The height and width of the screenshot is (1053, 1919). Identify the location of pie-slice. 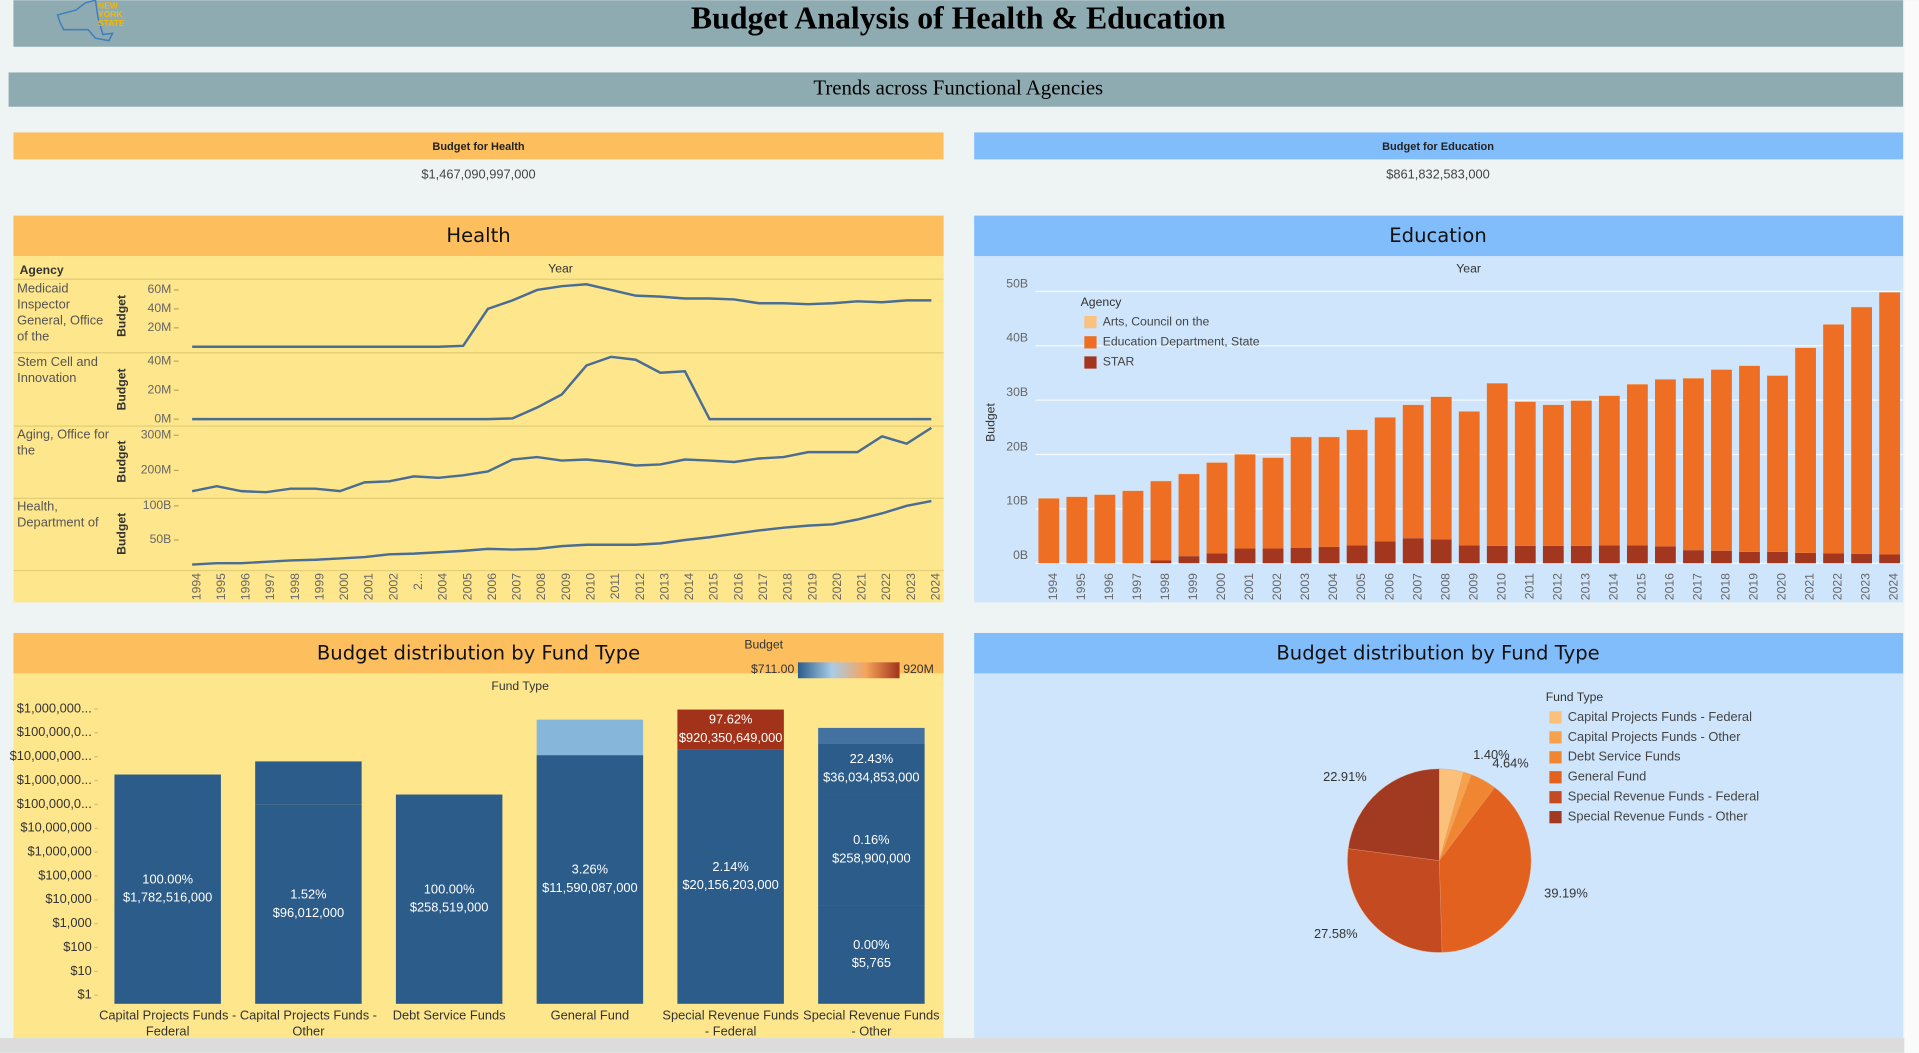
(1395, 900).